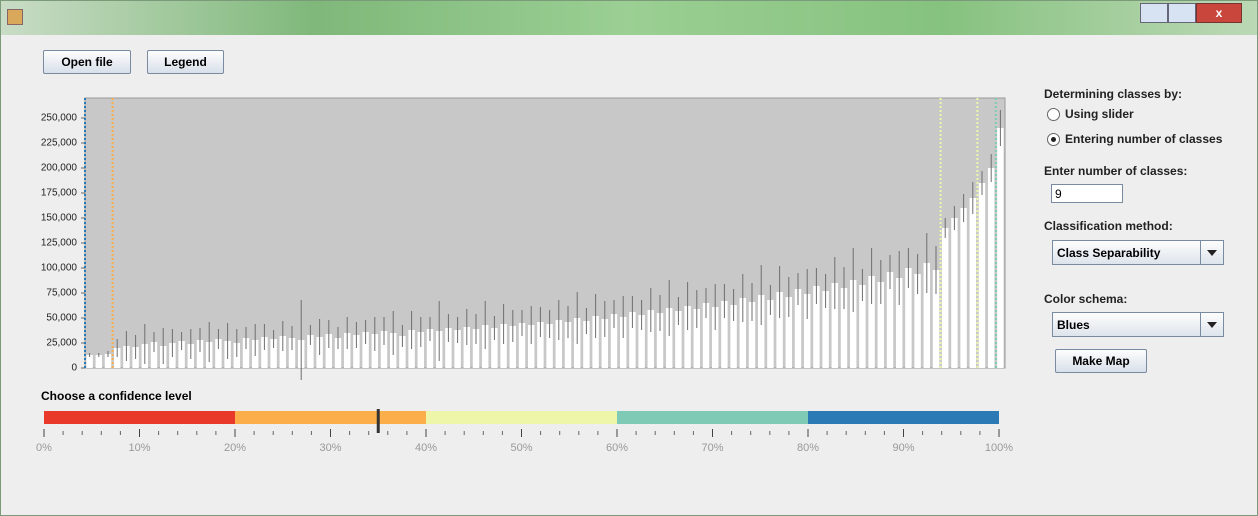  I want to click on slider-tick-label: 30%, so click(330, 448).